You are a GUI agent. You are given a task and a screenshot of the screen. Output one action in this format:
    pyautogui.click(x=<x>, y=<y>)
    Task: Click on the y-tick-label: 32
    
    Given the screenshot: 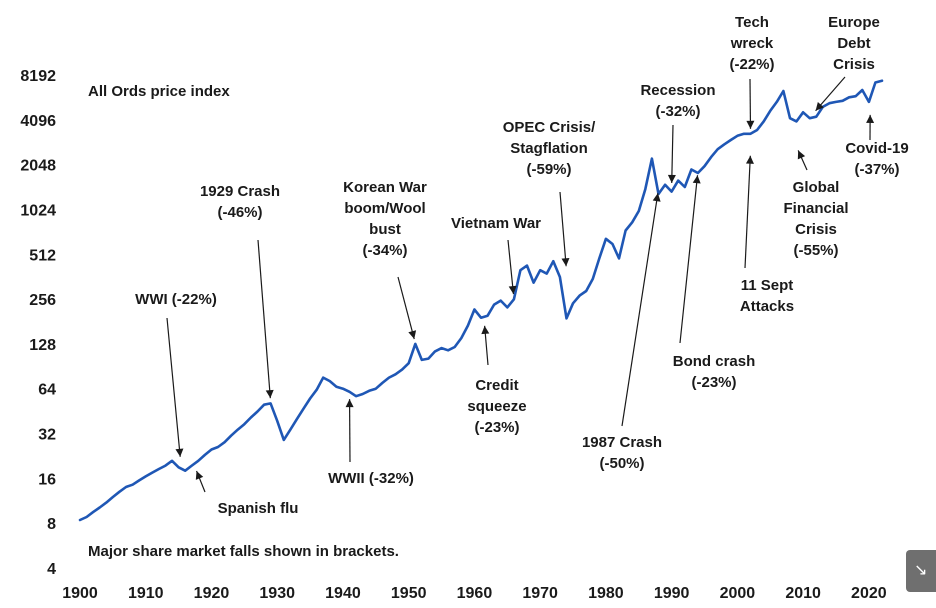 What is the action you would take?
    pyautogui.click(x=47, y=435)
    